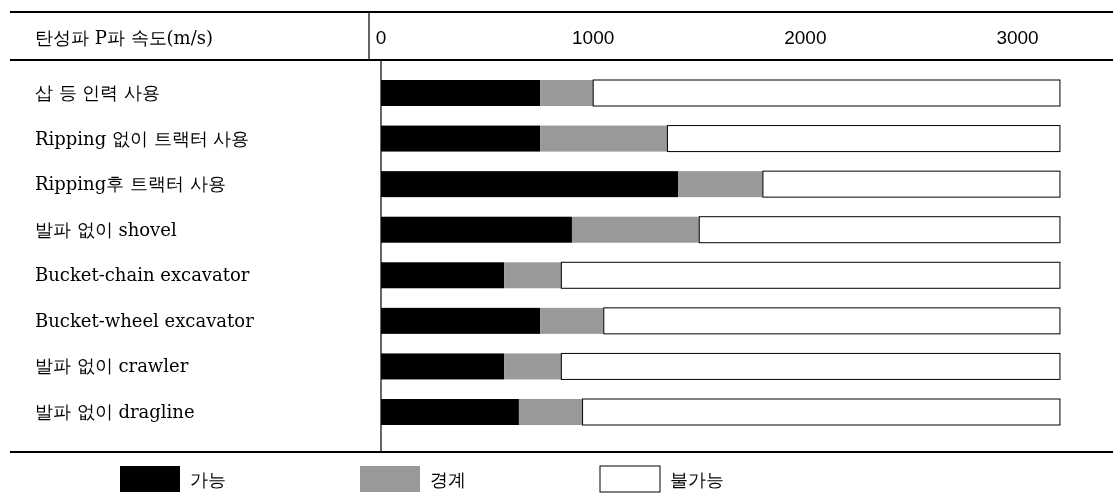 Image resolution: width=1113 pixels, height=498 pixels. What do you see at coordinates (593, 37) in the screenshot?
I see `x-tick-label: 1000` at bounding box center [593, 37].